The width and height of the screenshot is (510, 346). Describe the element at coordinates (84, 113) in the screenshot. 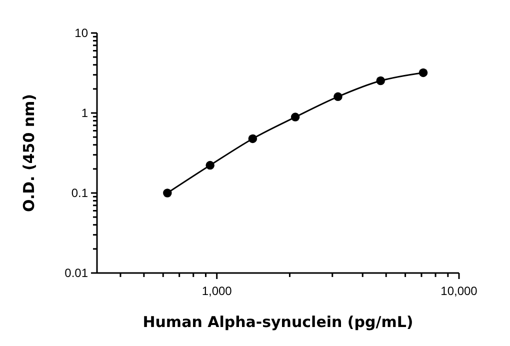

I see `y-tick-label: 1` at that location.